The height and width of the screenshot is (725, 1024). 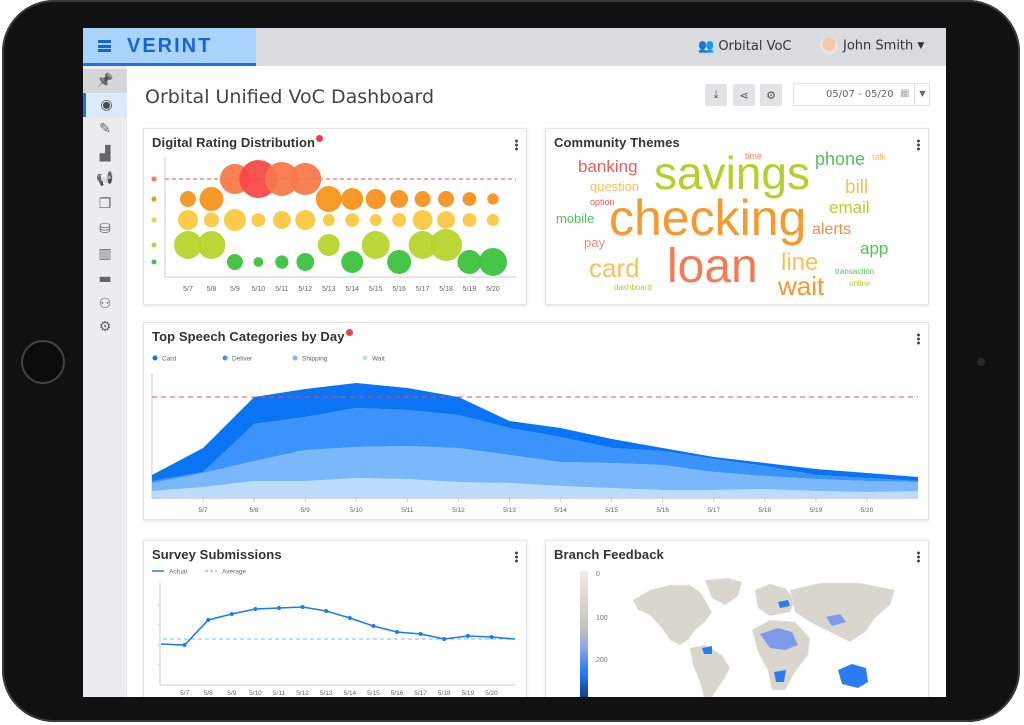 I want to click on word-alerts: alerts, so click(x=832, y=229).